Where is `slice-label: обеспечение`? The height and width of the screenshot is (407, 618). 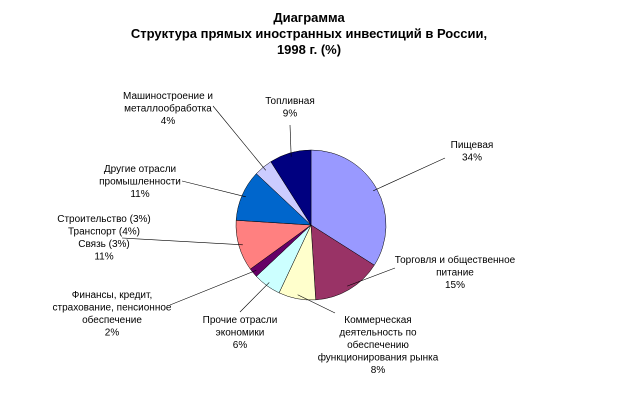 slice-label: обеспечение is located at coordinates (112, 320).